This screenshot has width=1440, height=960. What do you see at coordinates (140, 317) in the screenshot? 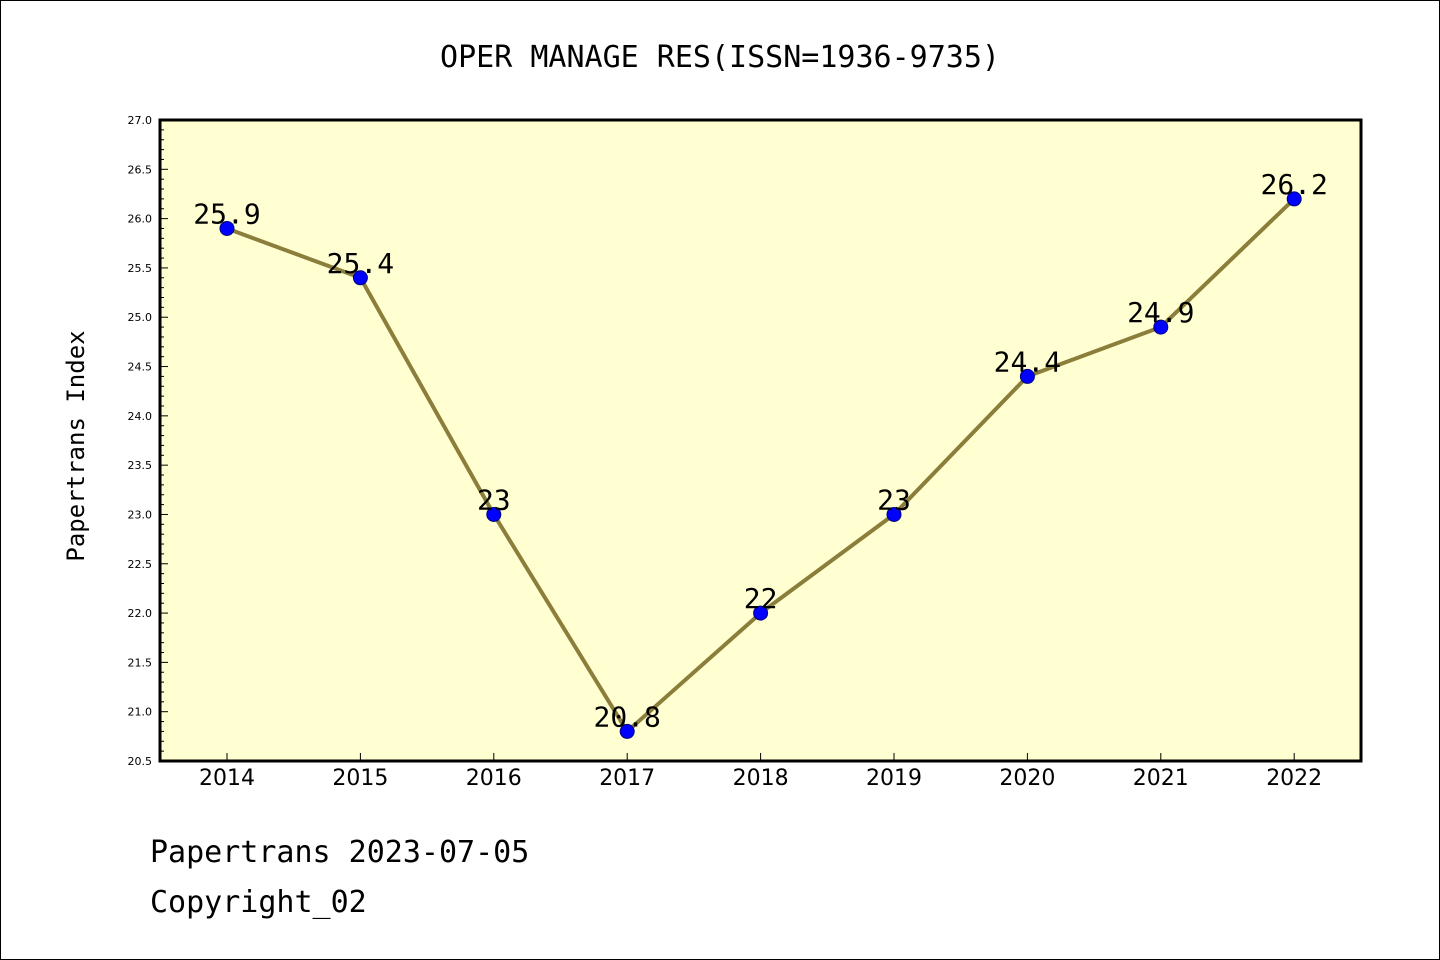
I see `y-tick-label: 25.0` at bounding box center [140, 317].